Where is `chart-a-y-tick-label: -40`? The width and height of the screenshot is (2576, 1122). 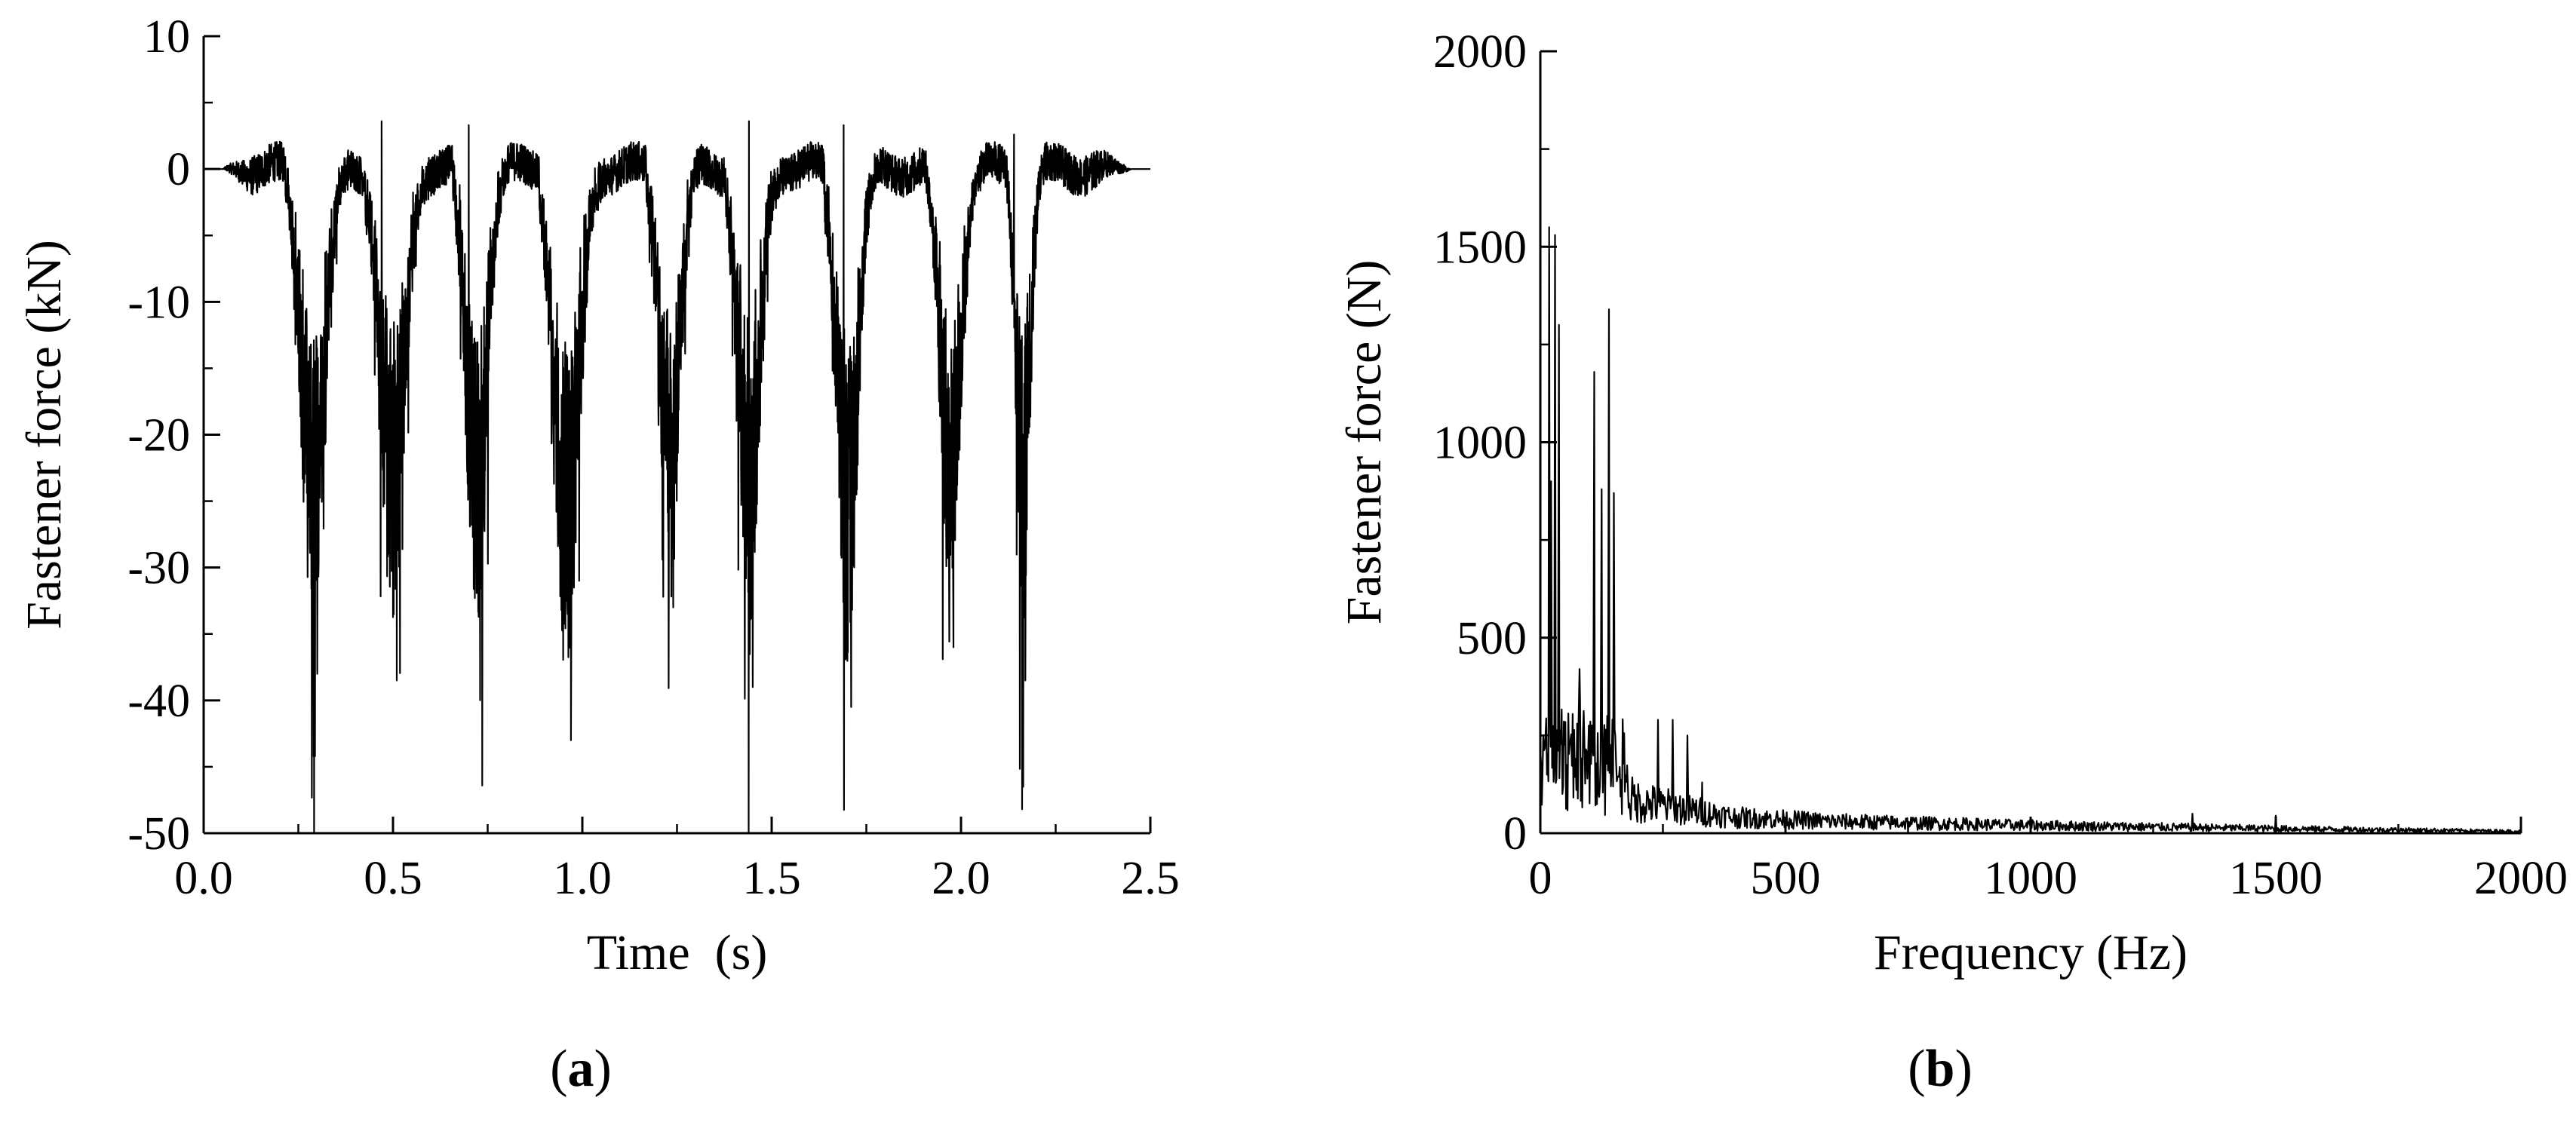
chart-a-y-tick-label: -40 is located at coordinates (158, 701).